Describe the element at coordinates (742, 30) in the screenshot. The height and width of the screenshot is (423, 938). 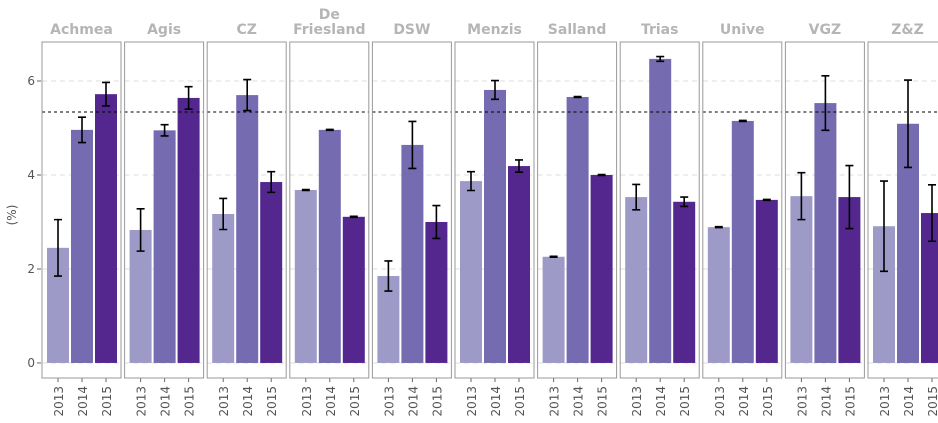
I see `facet-label: Unive` at that location.